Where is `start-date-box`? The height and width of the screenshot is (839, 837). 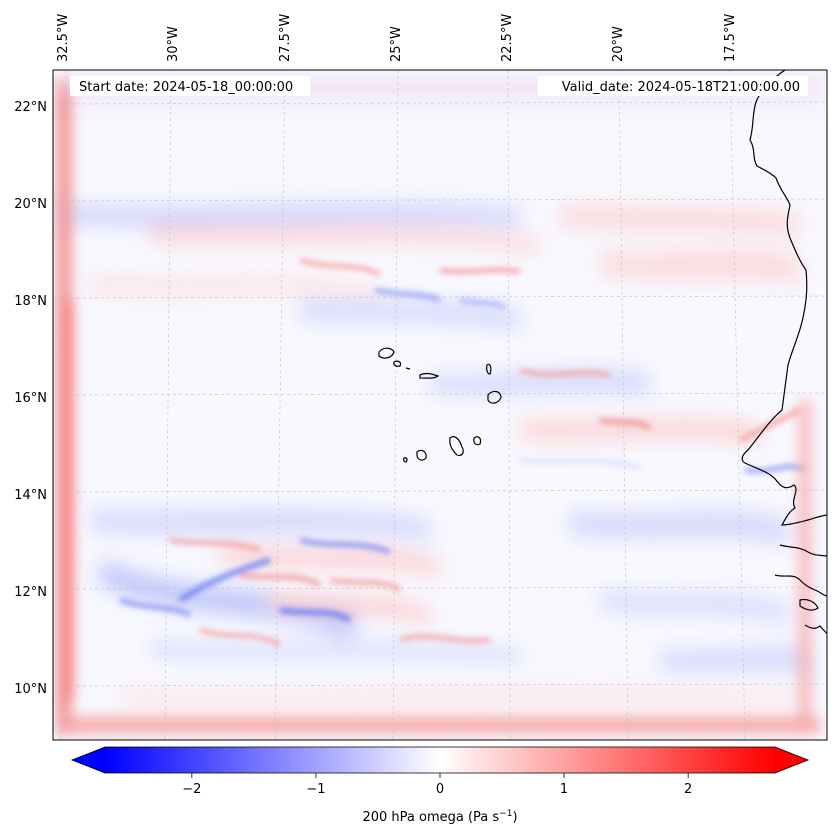 start-date-box is located at coordinates (190, 86).